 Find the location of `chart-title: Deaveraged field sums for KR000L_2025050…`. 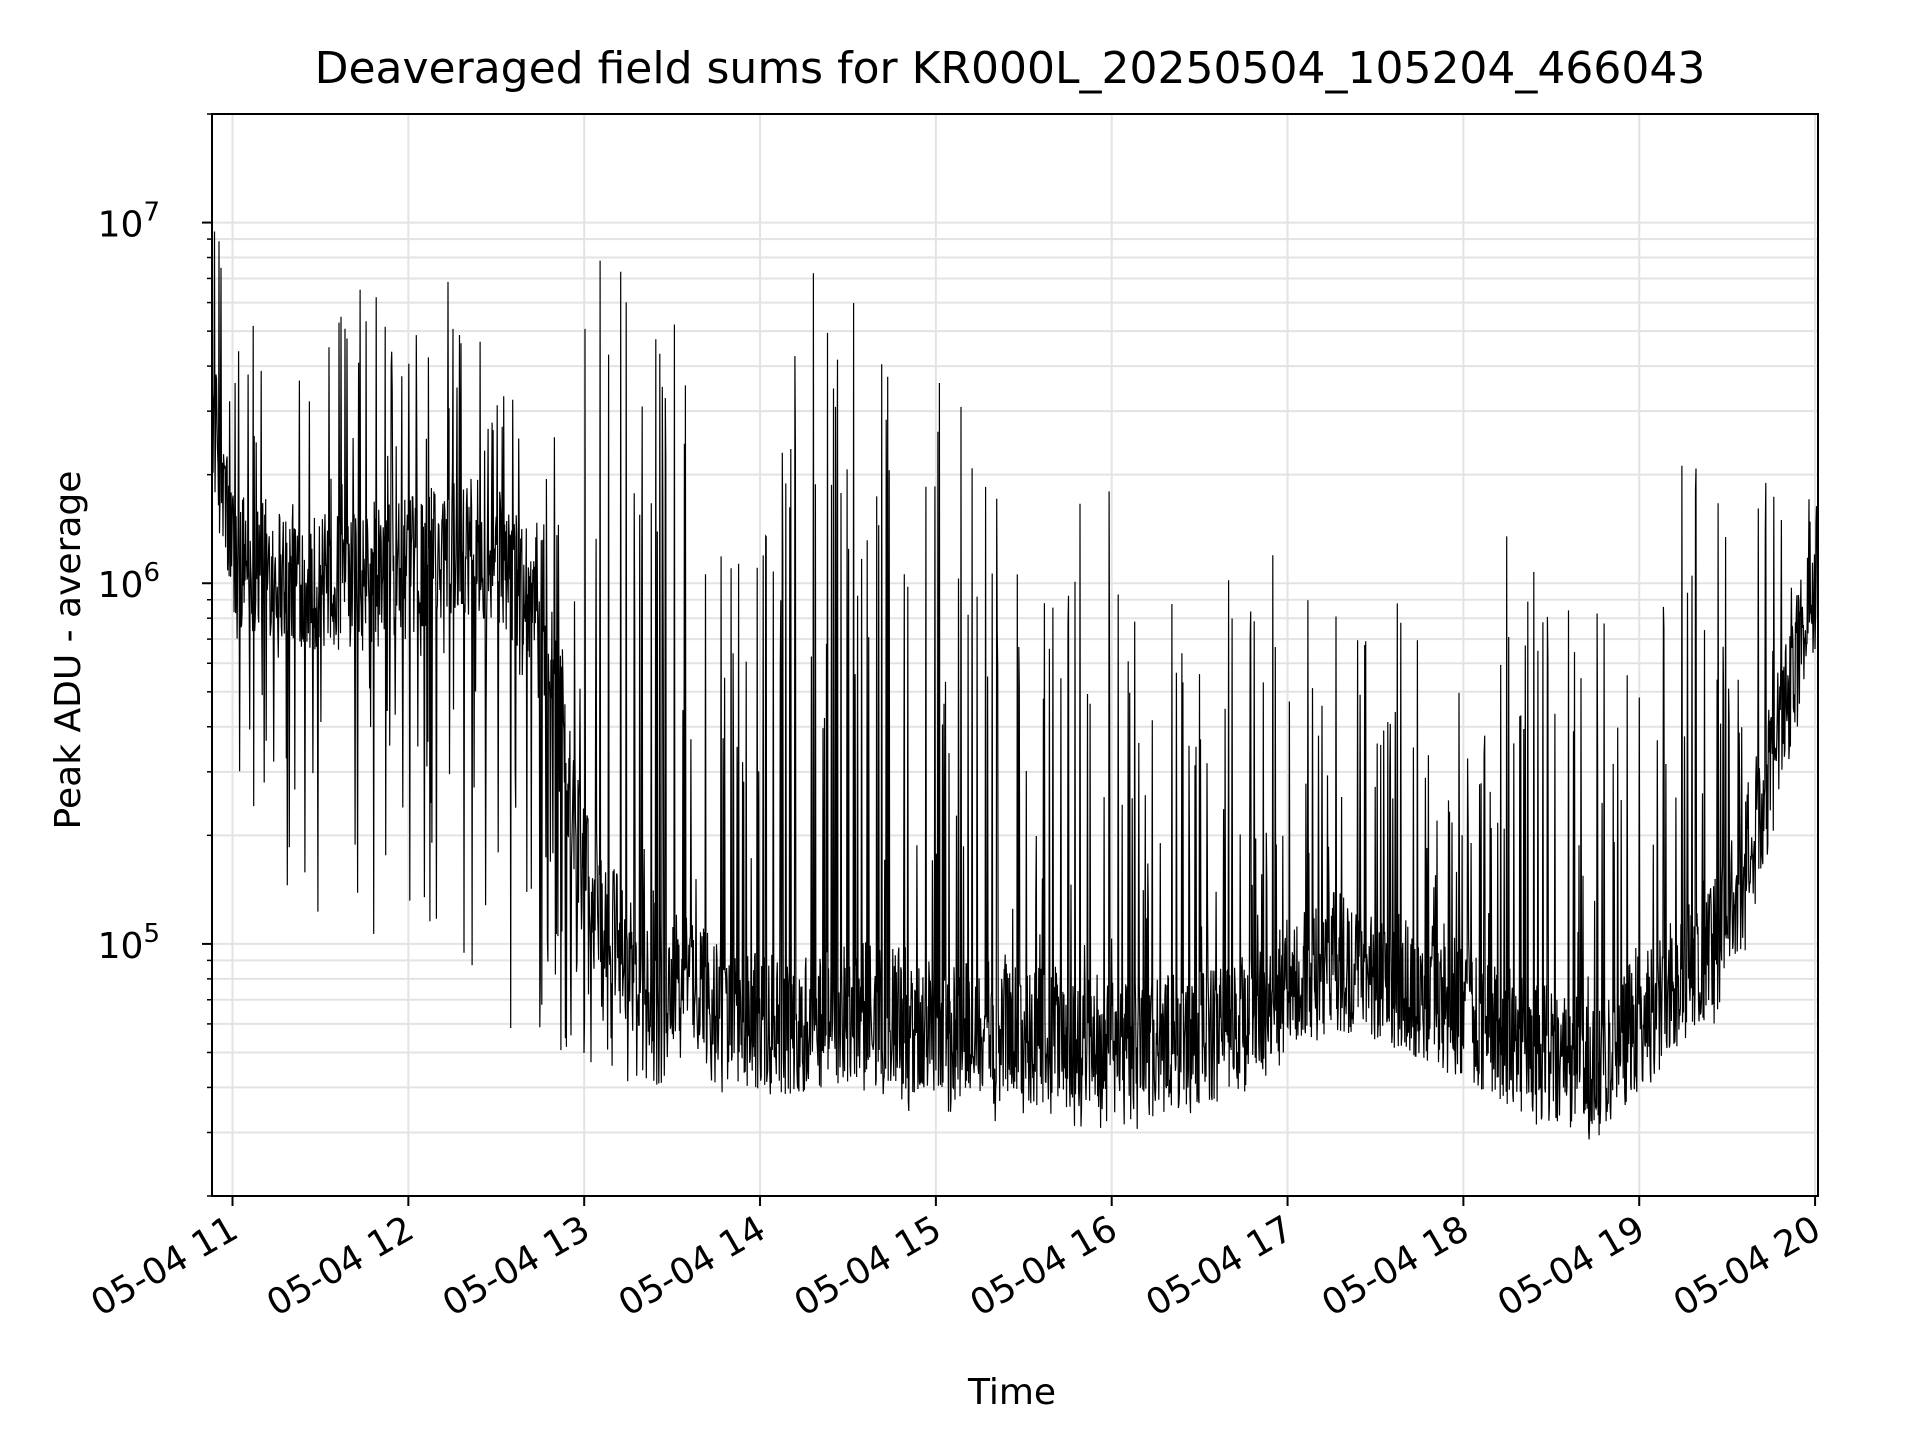

chart-title: Deaveraged field sums for KR000L_2025050… is located at coordinates (1010, 68).